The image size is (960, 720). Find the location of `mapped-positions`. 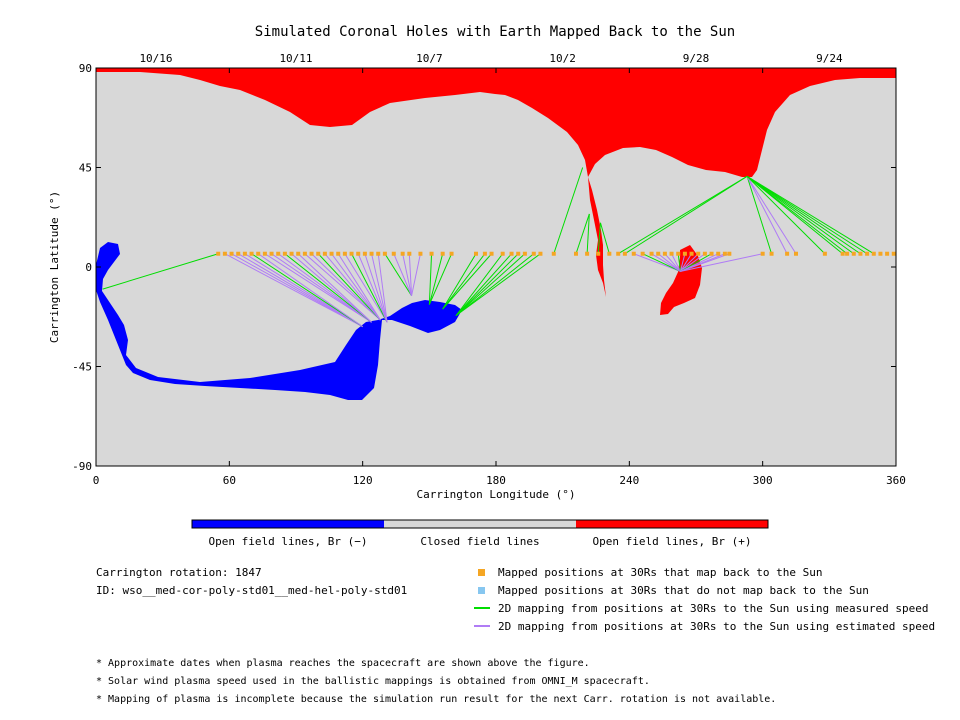

mapped-positions is located at coordinates (556, 253).